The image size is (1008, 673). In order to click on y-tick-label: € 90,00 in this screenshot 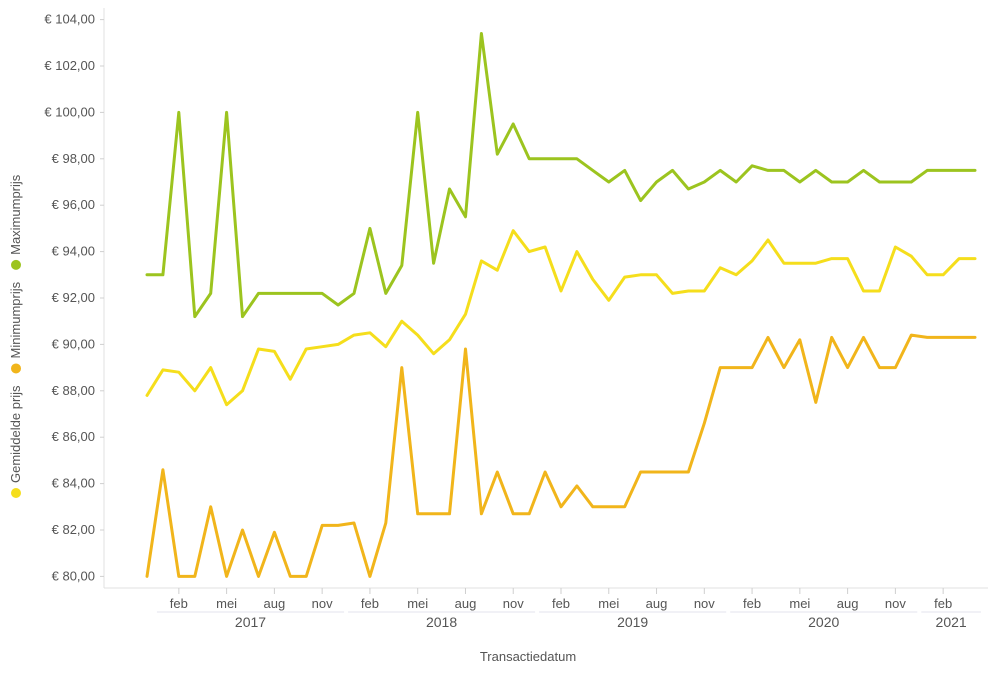, I will do `click(73, 343)`.